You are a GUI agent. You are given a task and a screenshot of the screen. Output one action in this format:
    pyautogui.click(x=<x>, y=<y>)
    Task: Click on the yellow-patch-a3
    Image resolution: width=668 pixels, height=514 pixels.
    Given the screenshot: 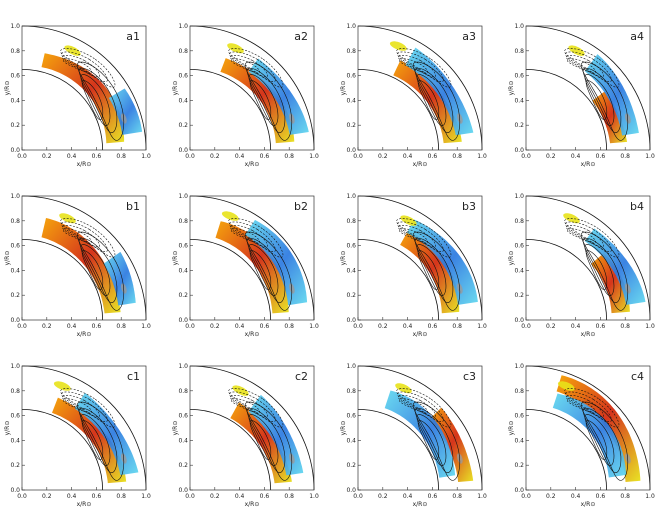 What is the action you would take?
    pyautogui.click(x=398, y=46)
    